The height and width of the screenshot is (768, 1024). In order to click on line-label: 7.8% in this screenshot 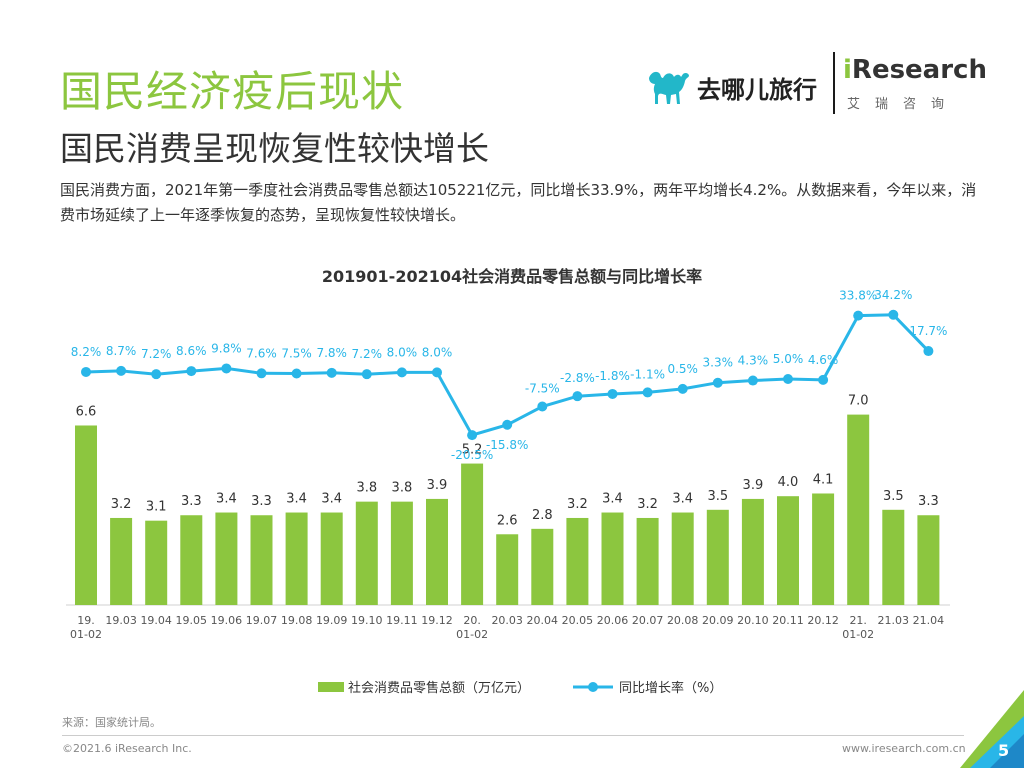, I will do `click(331, 353)`.